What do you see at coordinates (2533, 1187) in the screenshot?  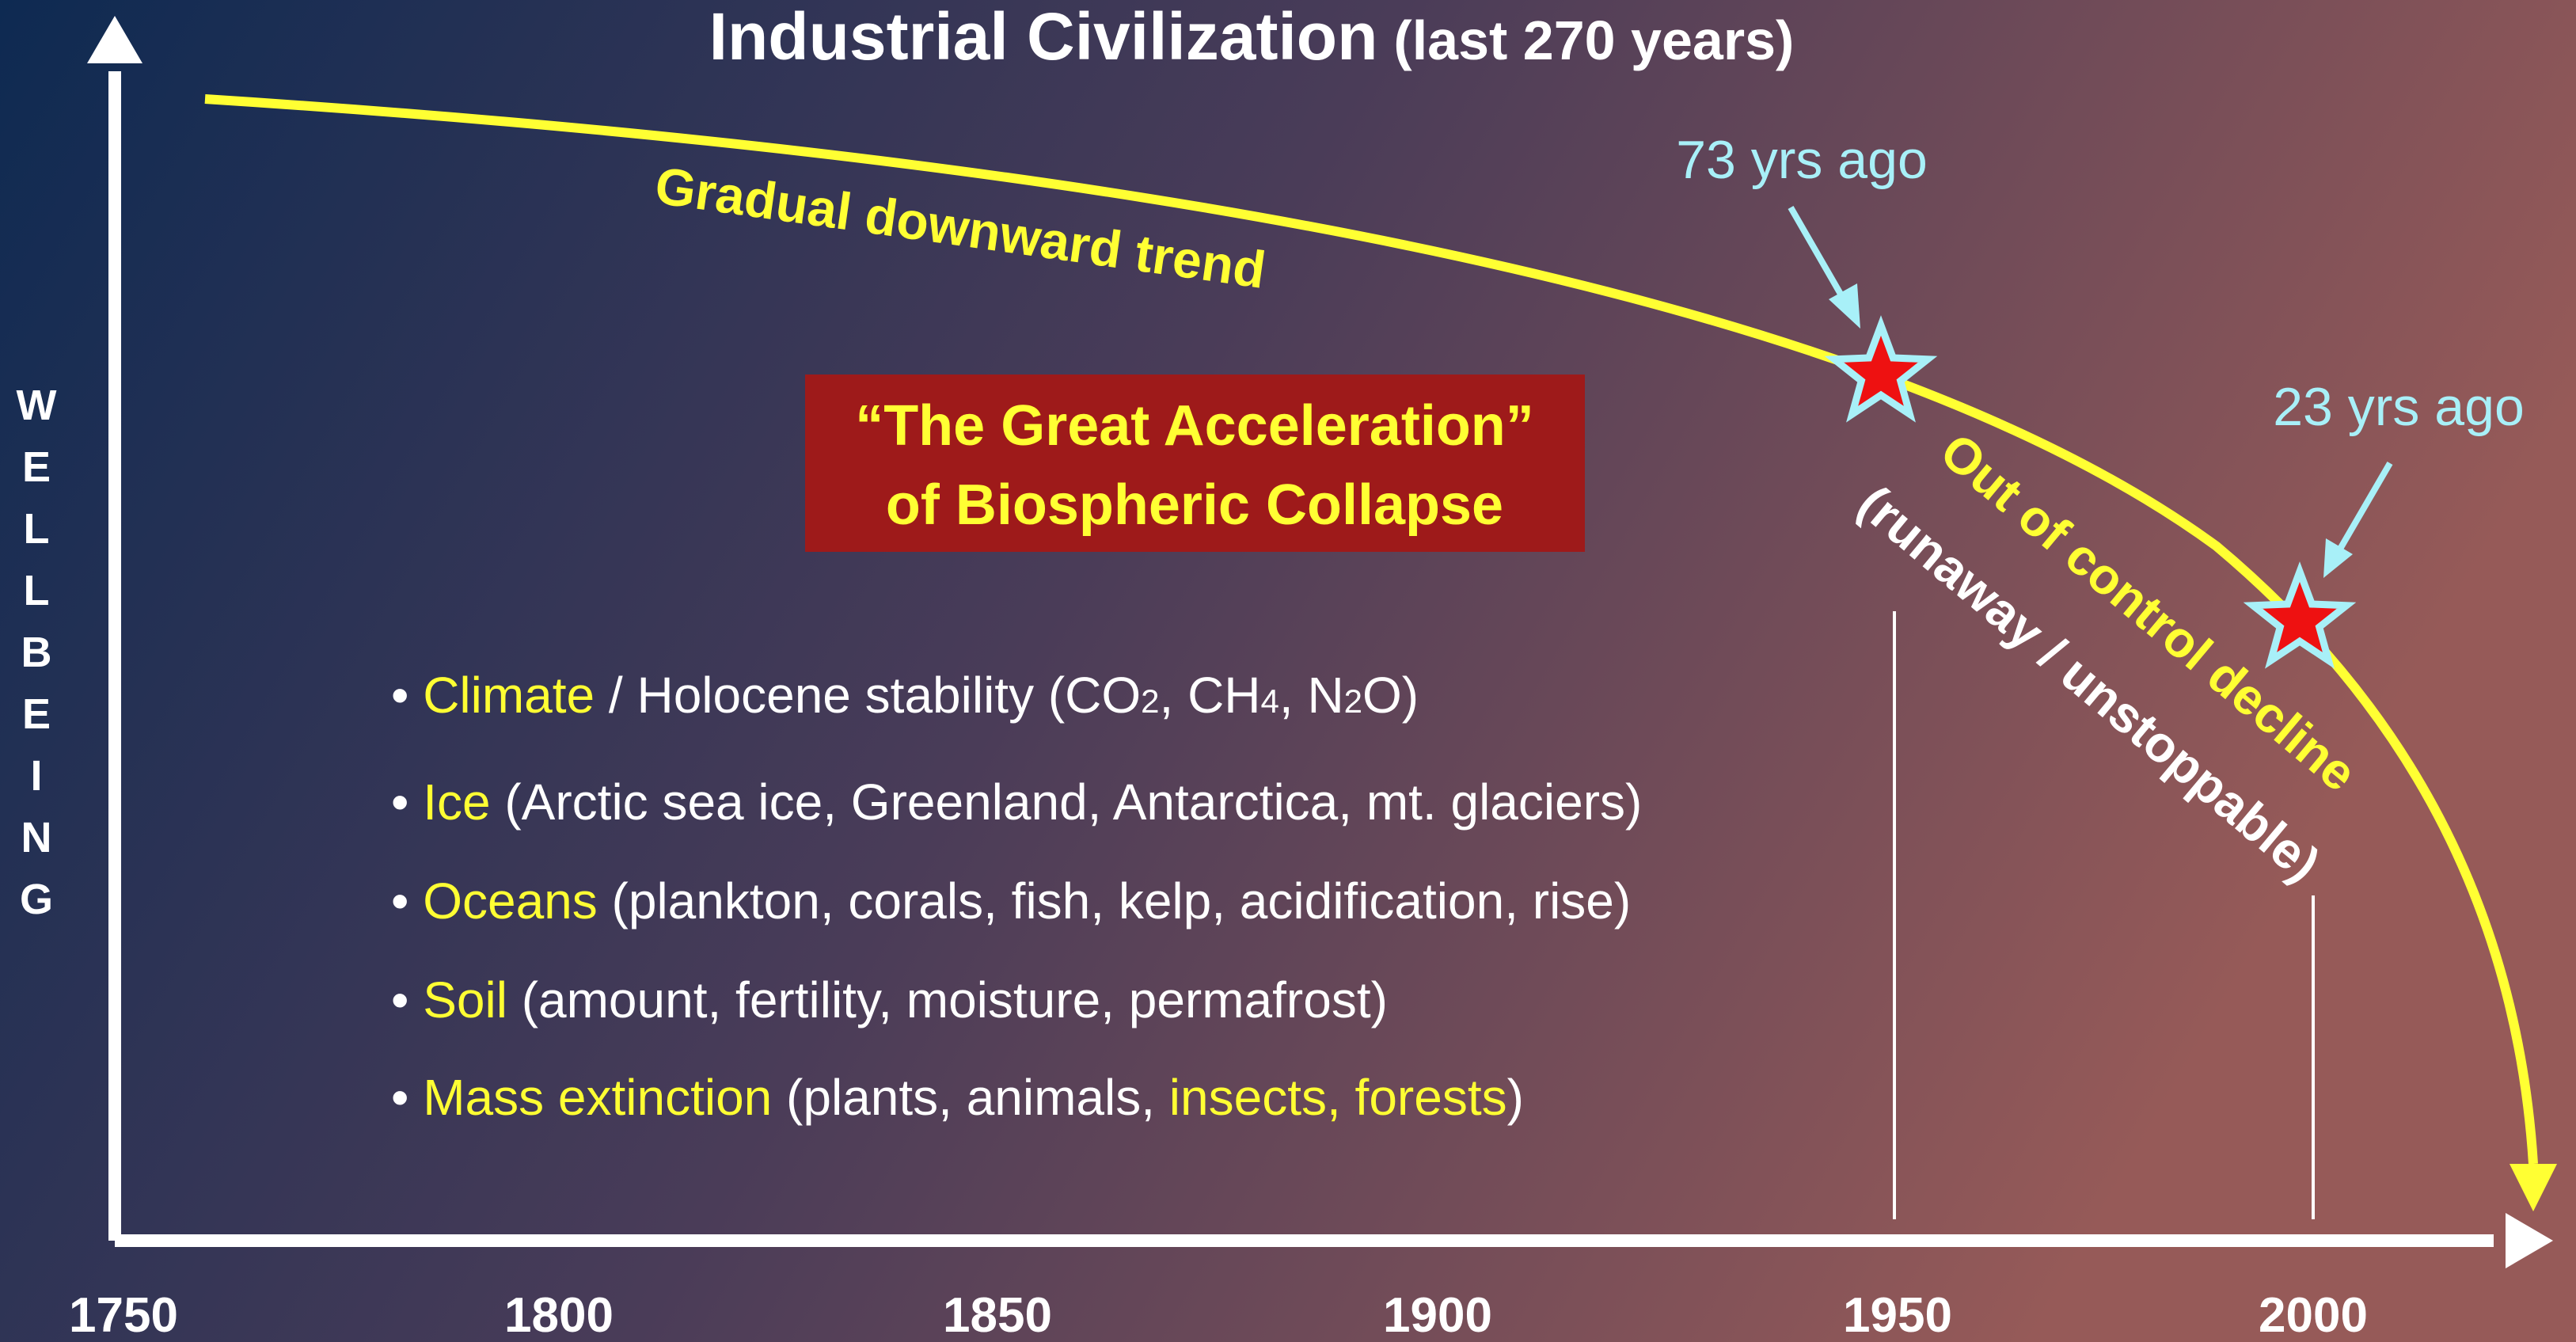 I see `curve-arrow` at bounding box center [2533, 1187].